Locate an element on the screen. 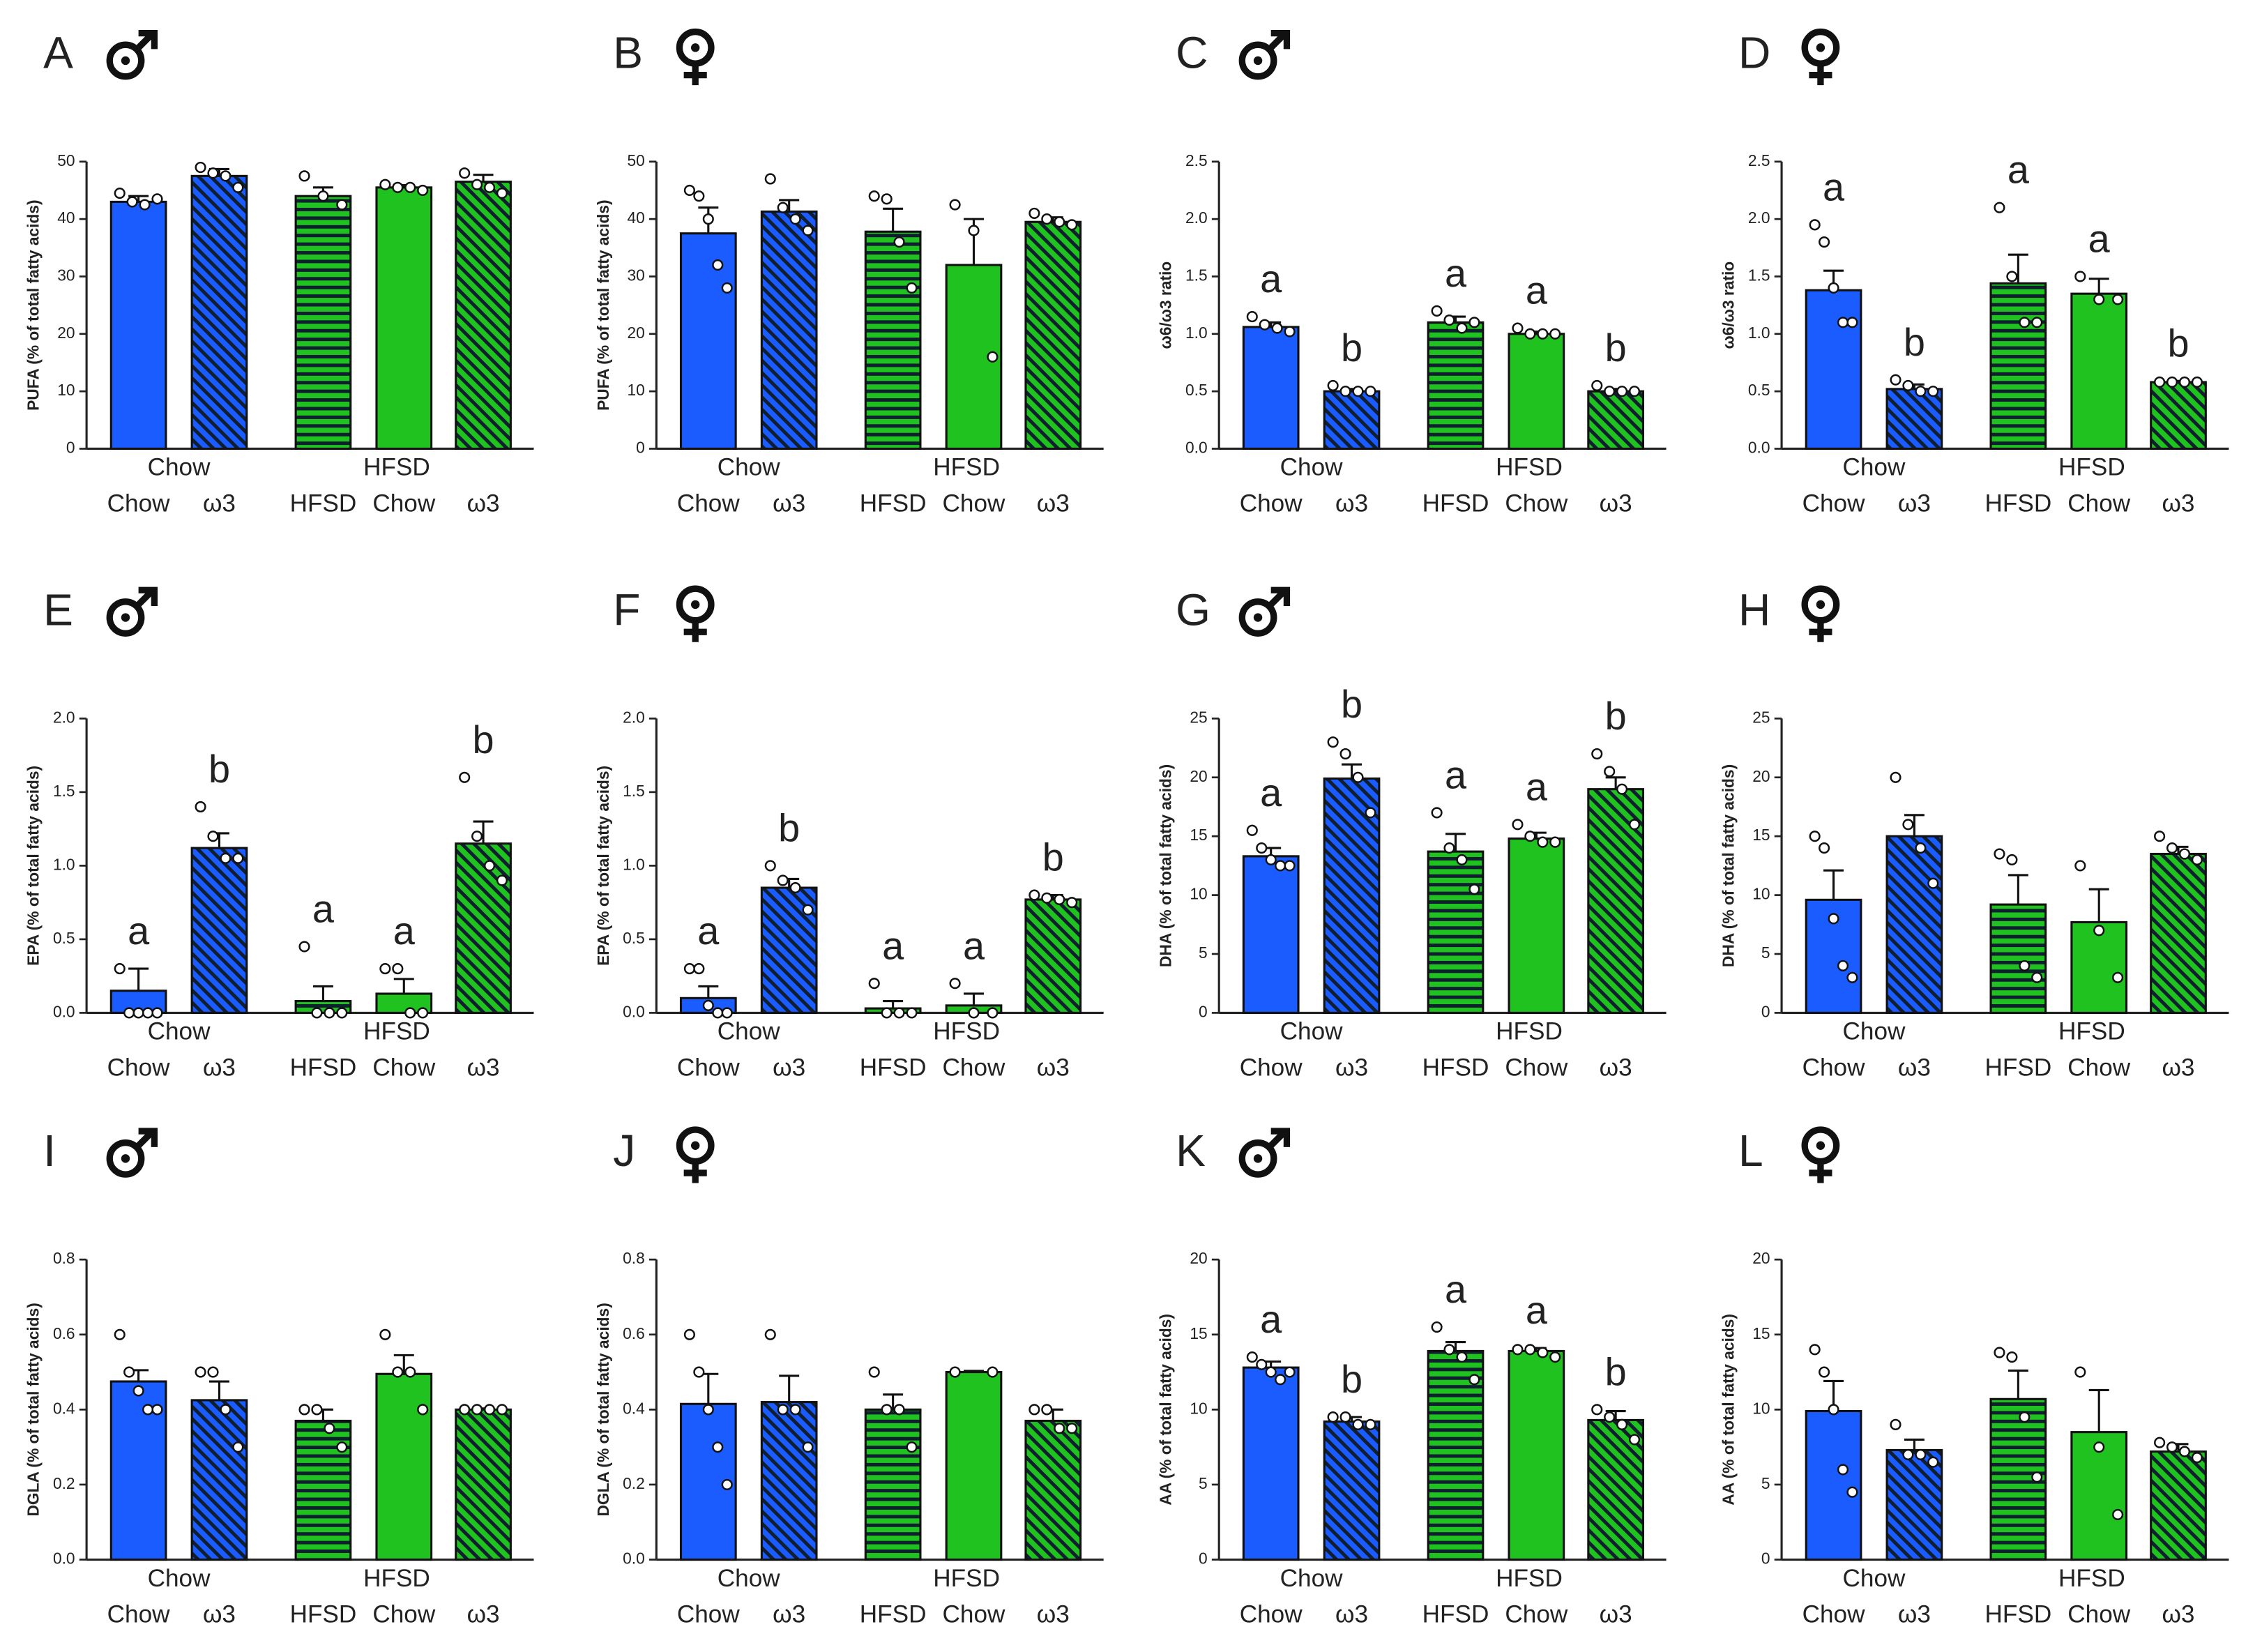 The height and width of the screenshot is (1652, 2262). y-tick-label: 15 is located at coordinates (1198, 835).